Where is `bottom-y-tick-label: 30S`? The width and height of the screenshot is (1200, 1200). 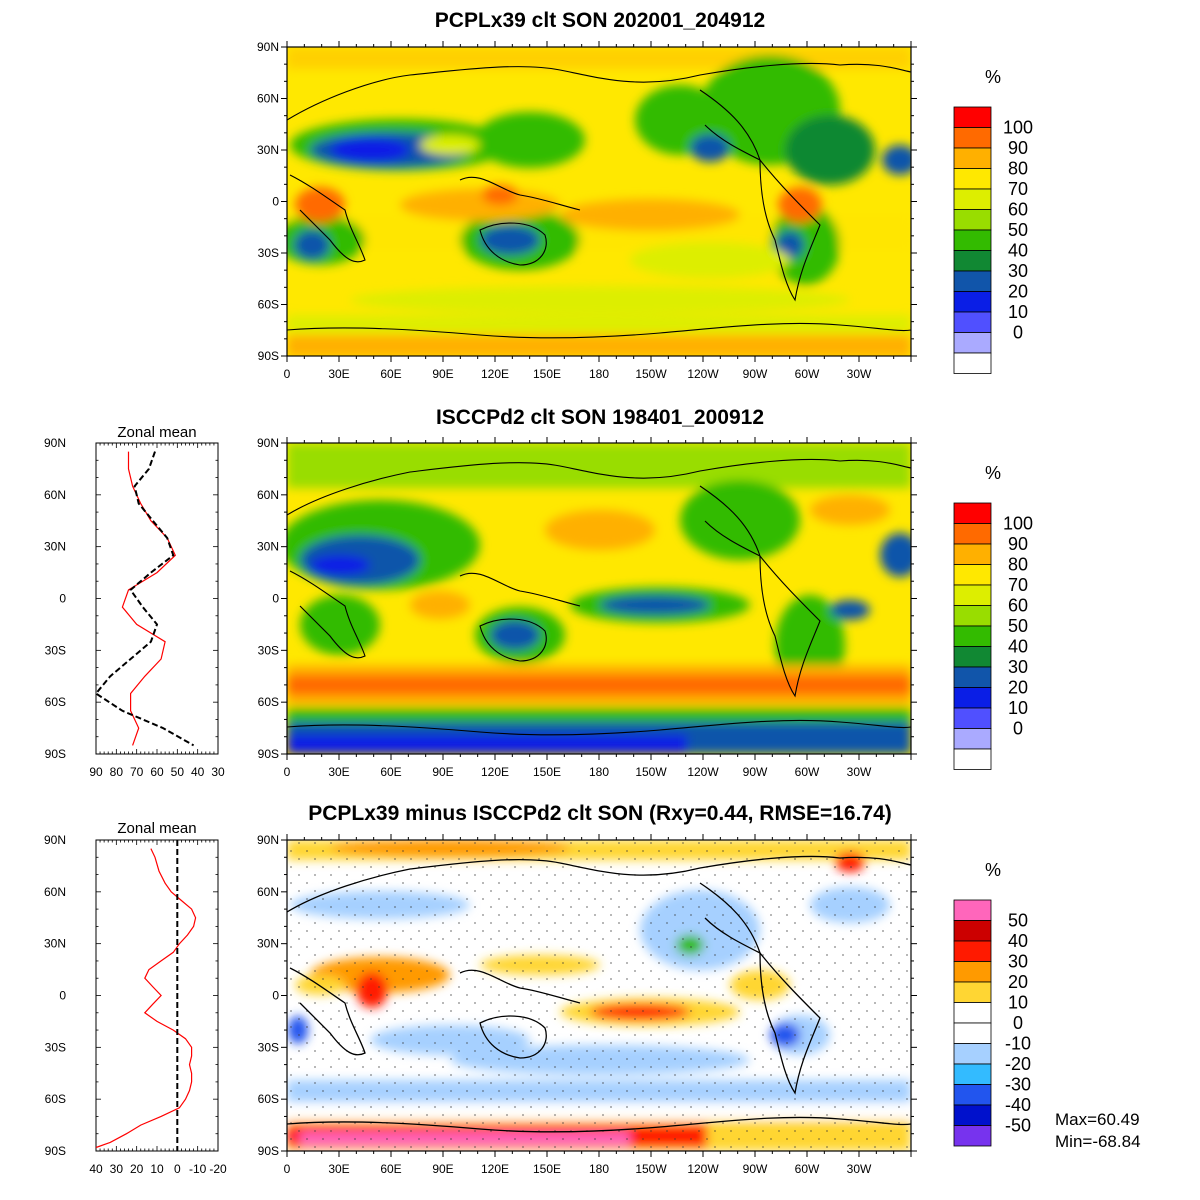 bottom-y-tick-label: 30S is located at coordinates (268, 1047).